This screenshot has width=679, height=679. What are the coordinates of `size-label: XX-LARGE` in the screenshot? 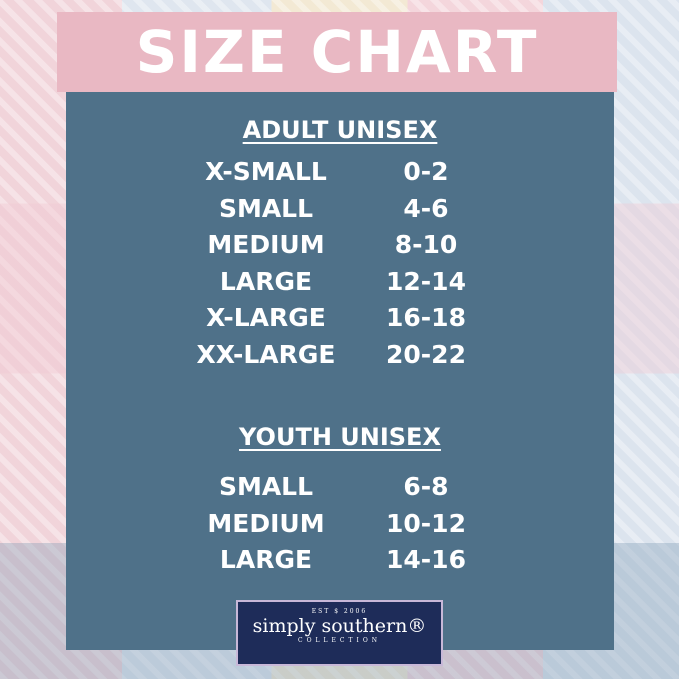 It's located at (266, 354).